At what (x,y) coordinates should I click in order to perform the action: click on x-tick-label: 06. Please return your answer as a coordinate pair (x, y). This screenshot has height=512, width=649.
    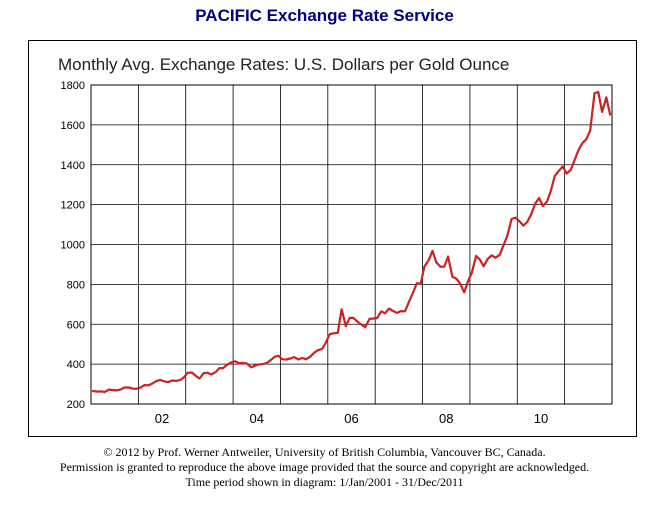
    Looking at the image, I should click on (351, 418).